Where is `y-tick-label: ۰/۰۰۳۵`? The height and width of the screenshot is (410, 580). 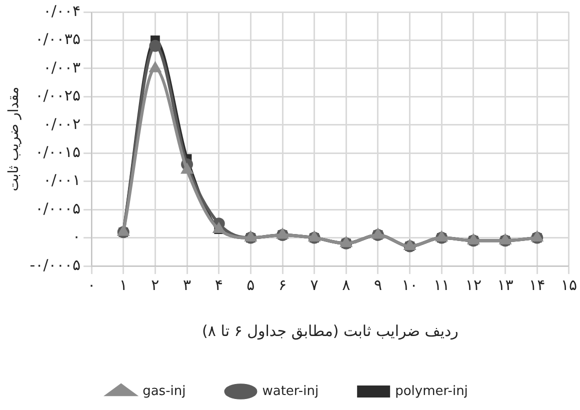 y-tick-label: ۰/۰۰۳۵ is located at coordinates (58, 39).